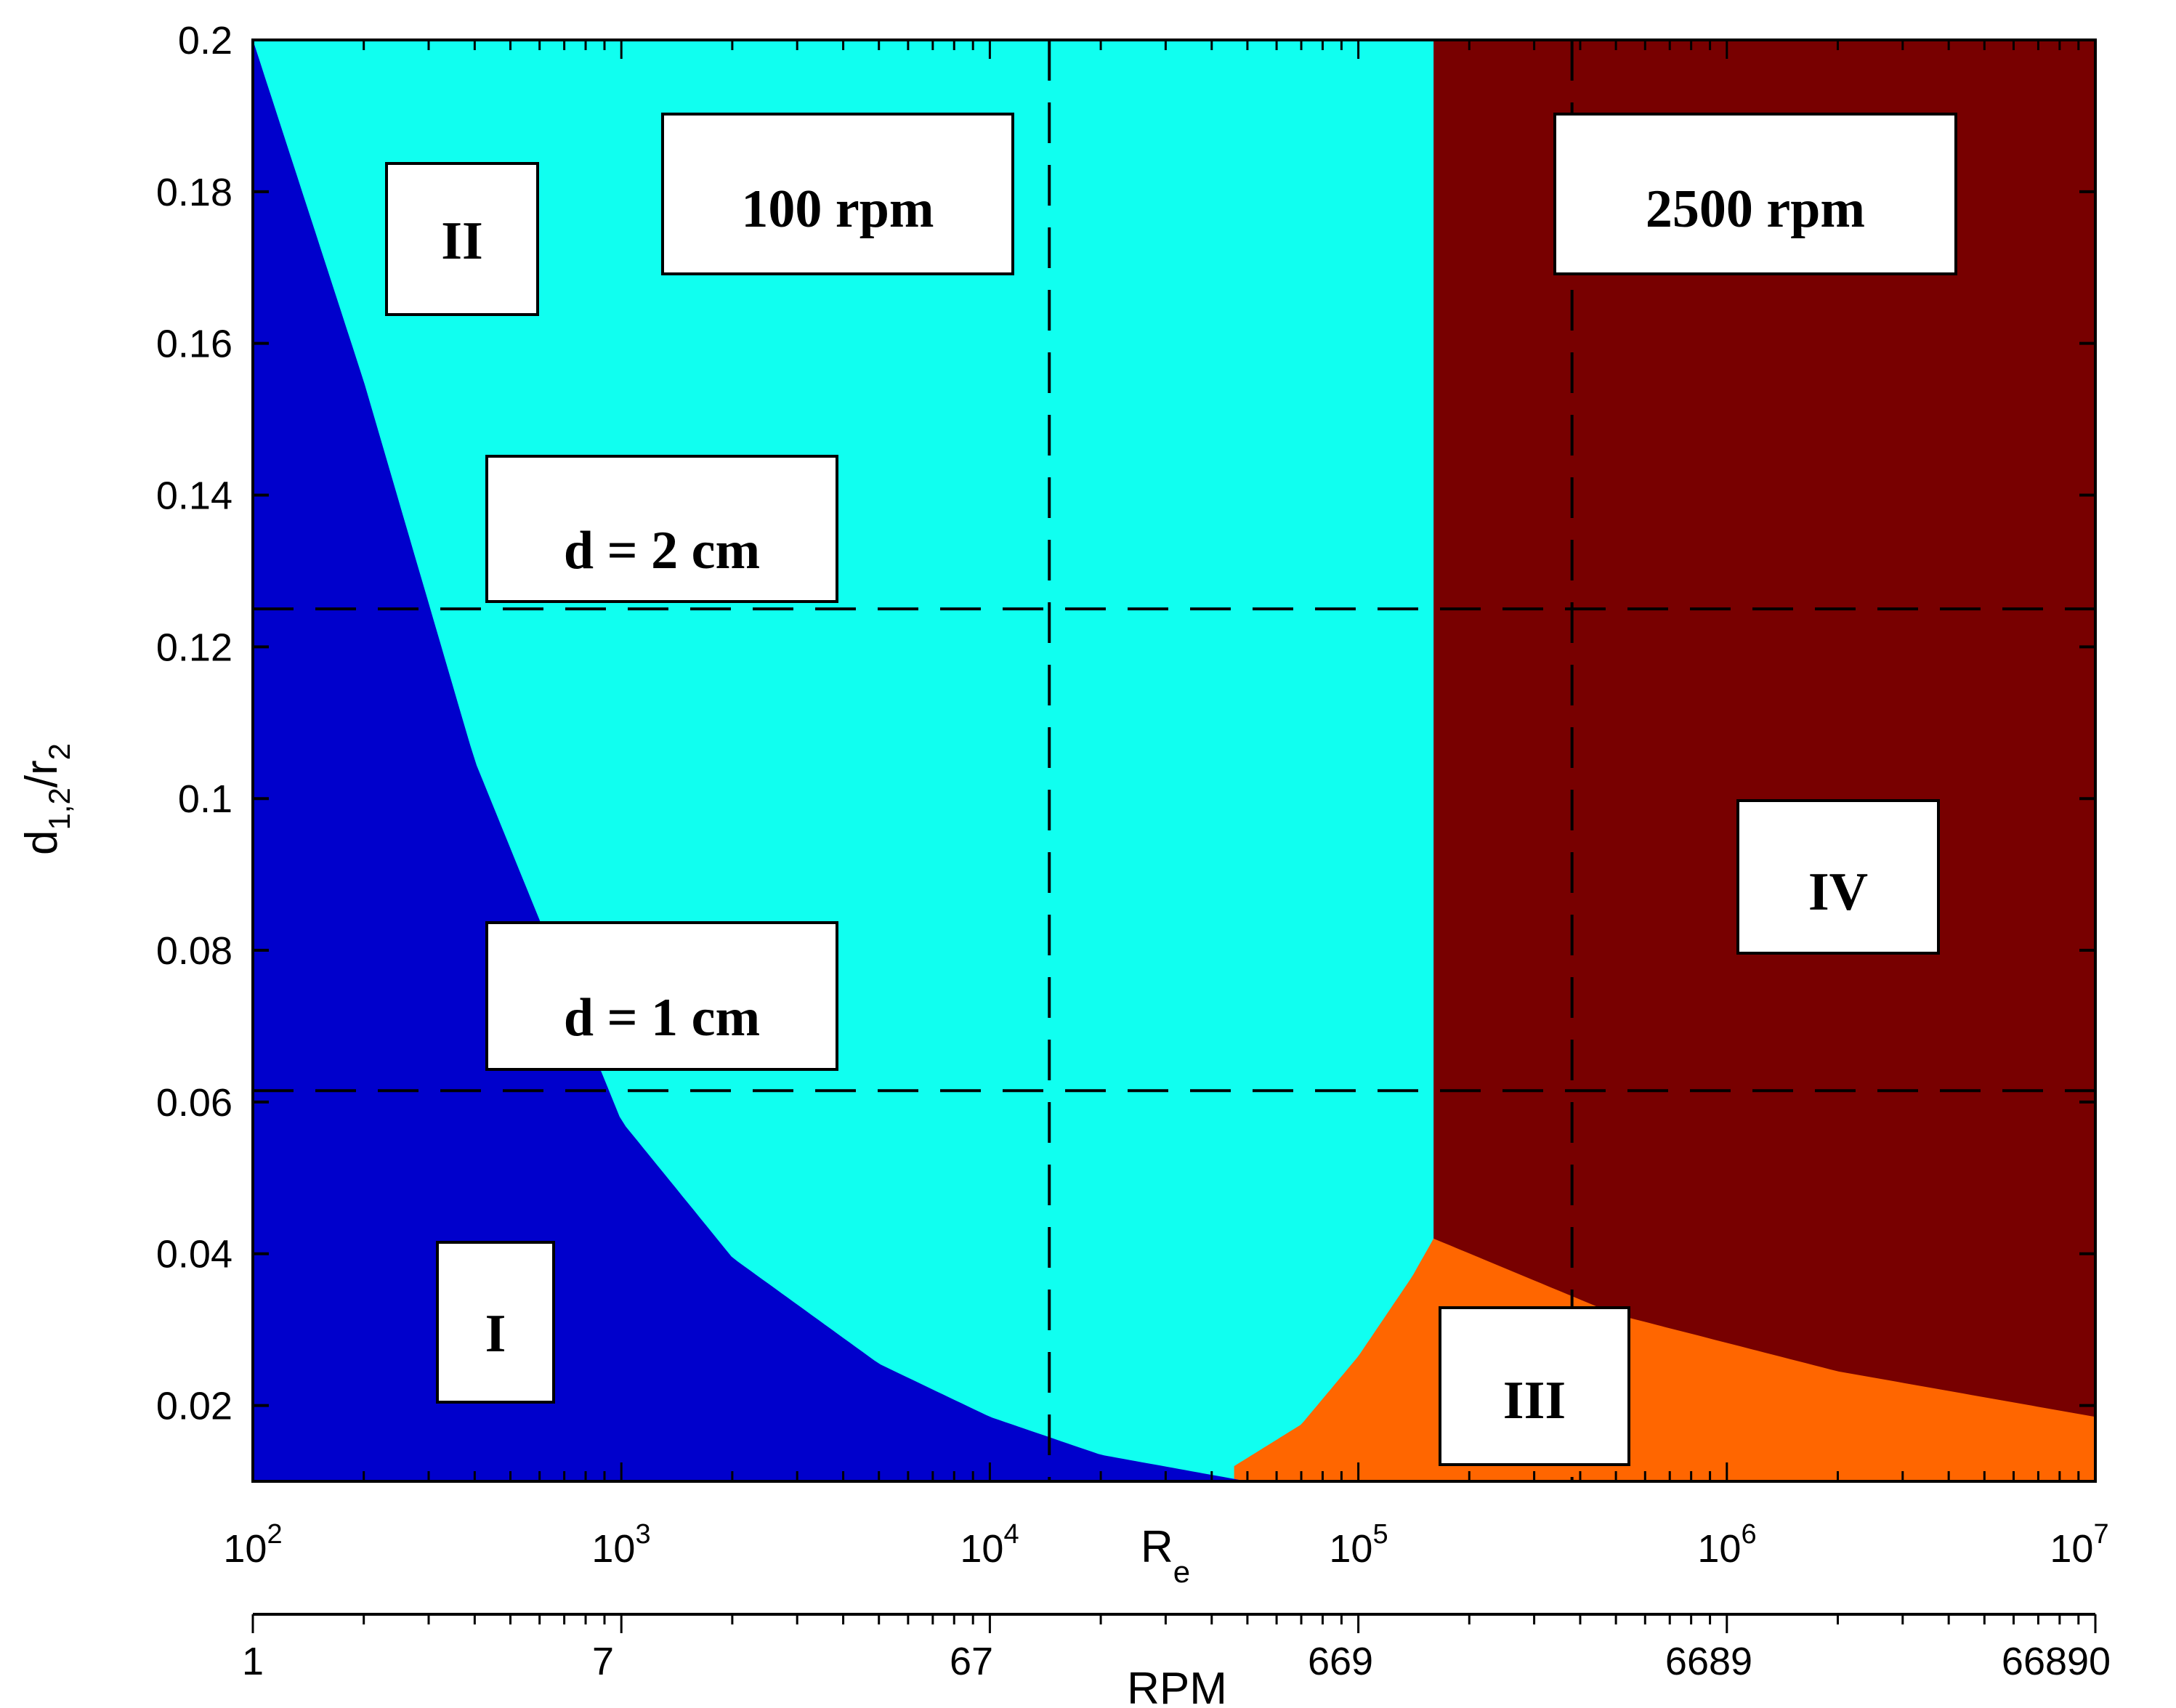  Describe the element at coordinates (972, 1661) in the screenshot. I see `rpm-tick-label: 67` at that location.